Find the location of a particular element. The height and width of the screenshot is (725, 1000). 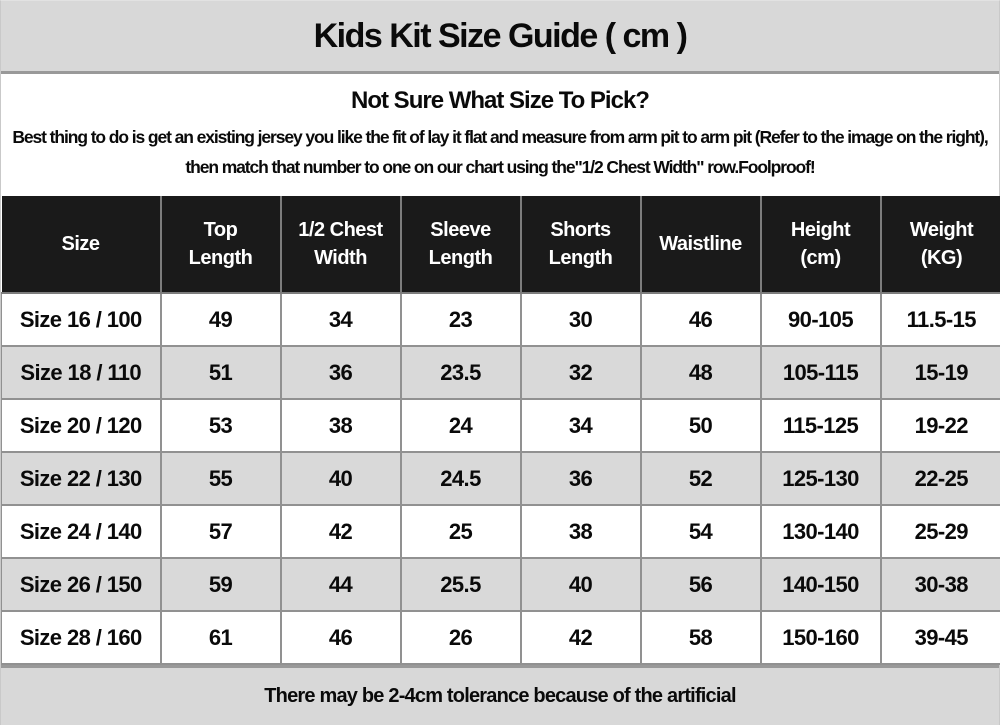

intro-heading: Not Sure What Size To Pick? is located at coordinates (500, 100).